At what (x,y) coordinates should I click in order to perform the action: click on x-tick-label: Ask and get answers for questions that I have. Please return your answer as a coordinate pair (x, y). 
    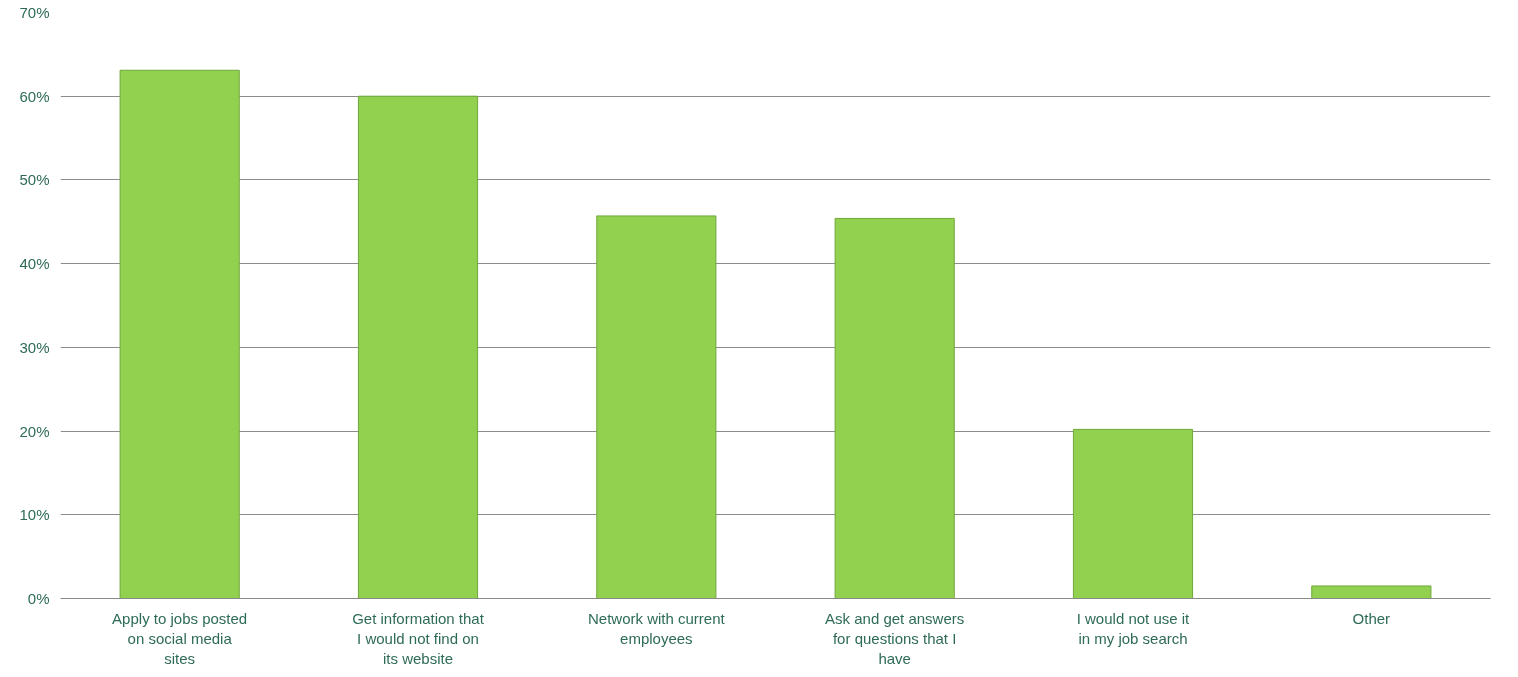
    Looking at the image, I should click on (895, 638).